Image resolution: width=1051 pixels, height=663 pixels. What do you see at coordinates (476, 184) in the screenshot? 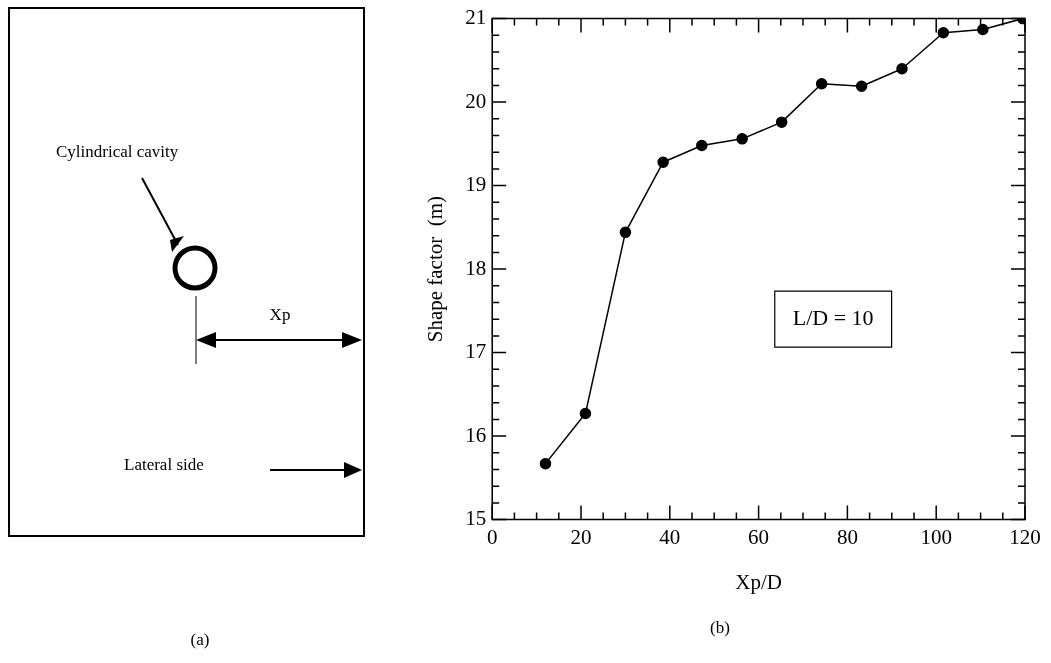
I see `y-tick-label: 19` at bounding box center [476, 184].